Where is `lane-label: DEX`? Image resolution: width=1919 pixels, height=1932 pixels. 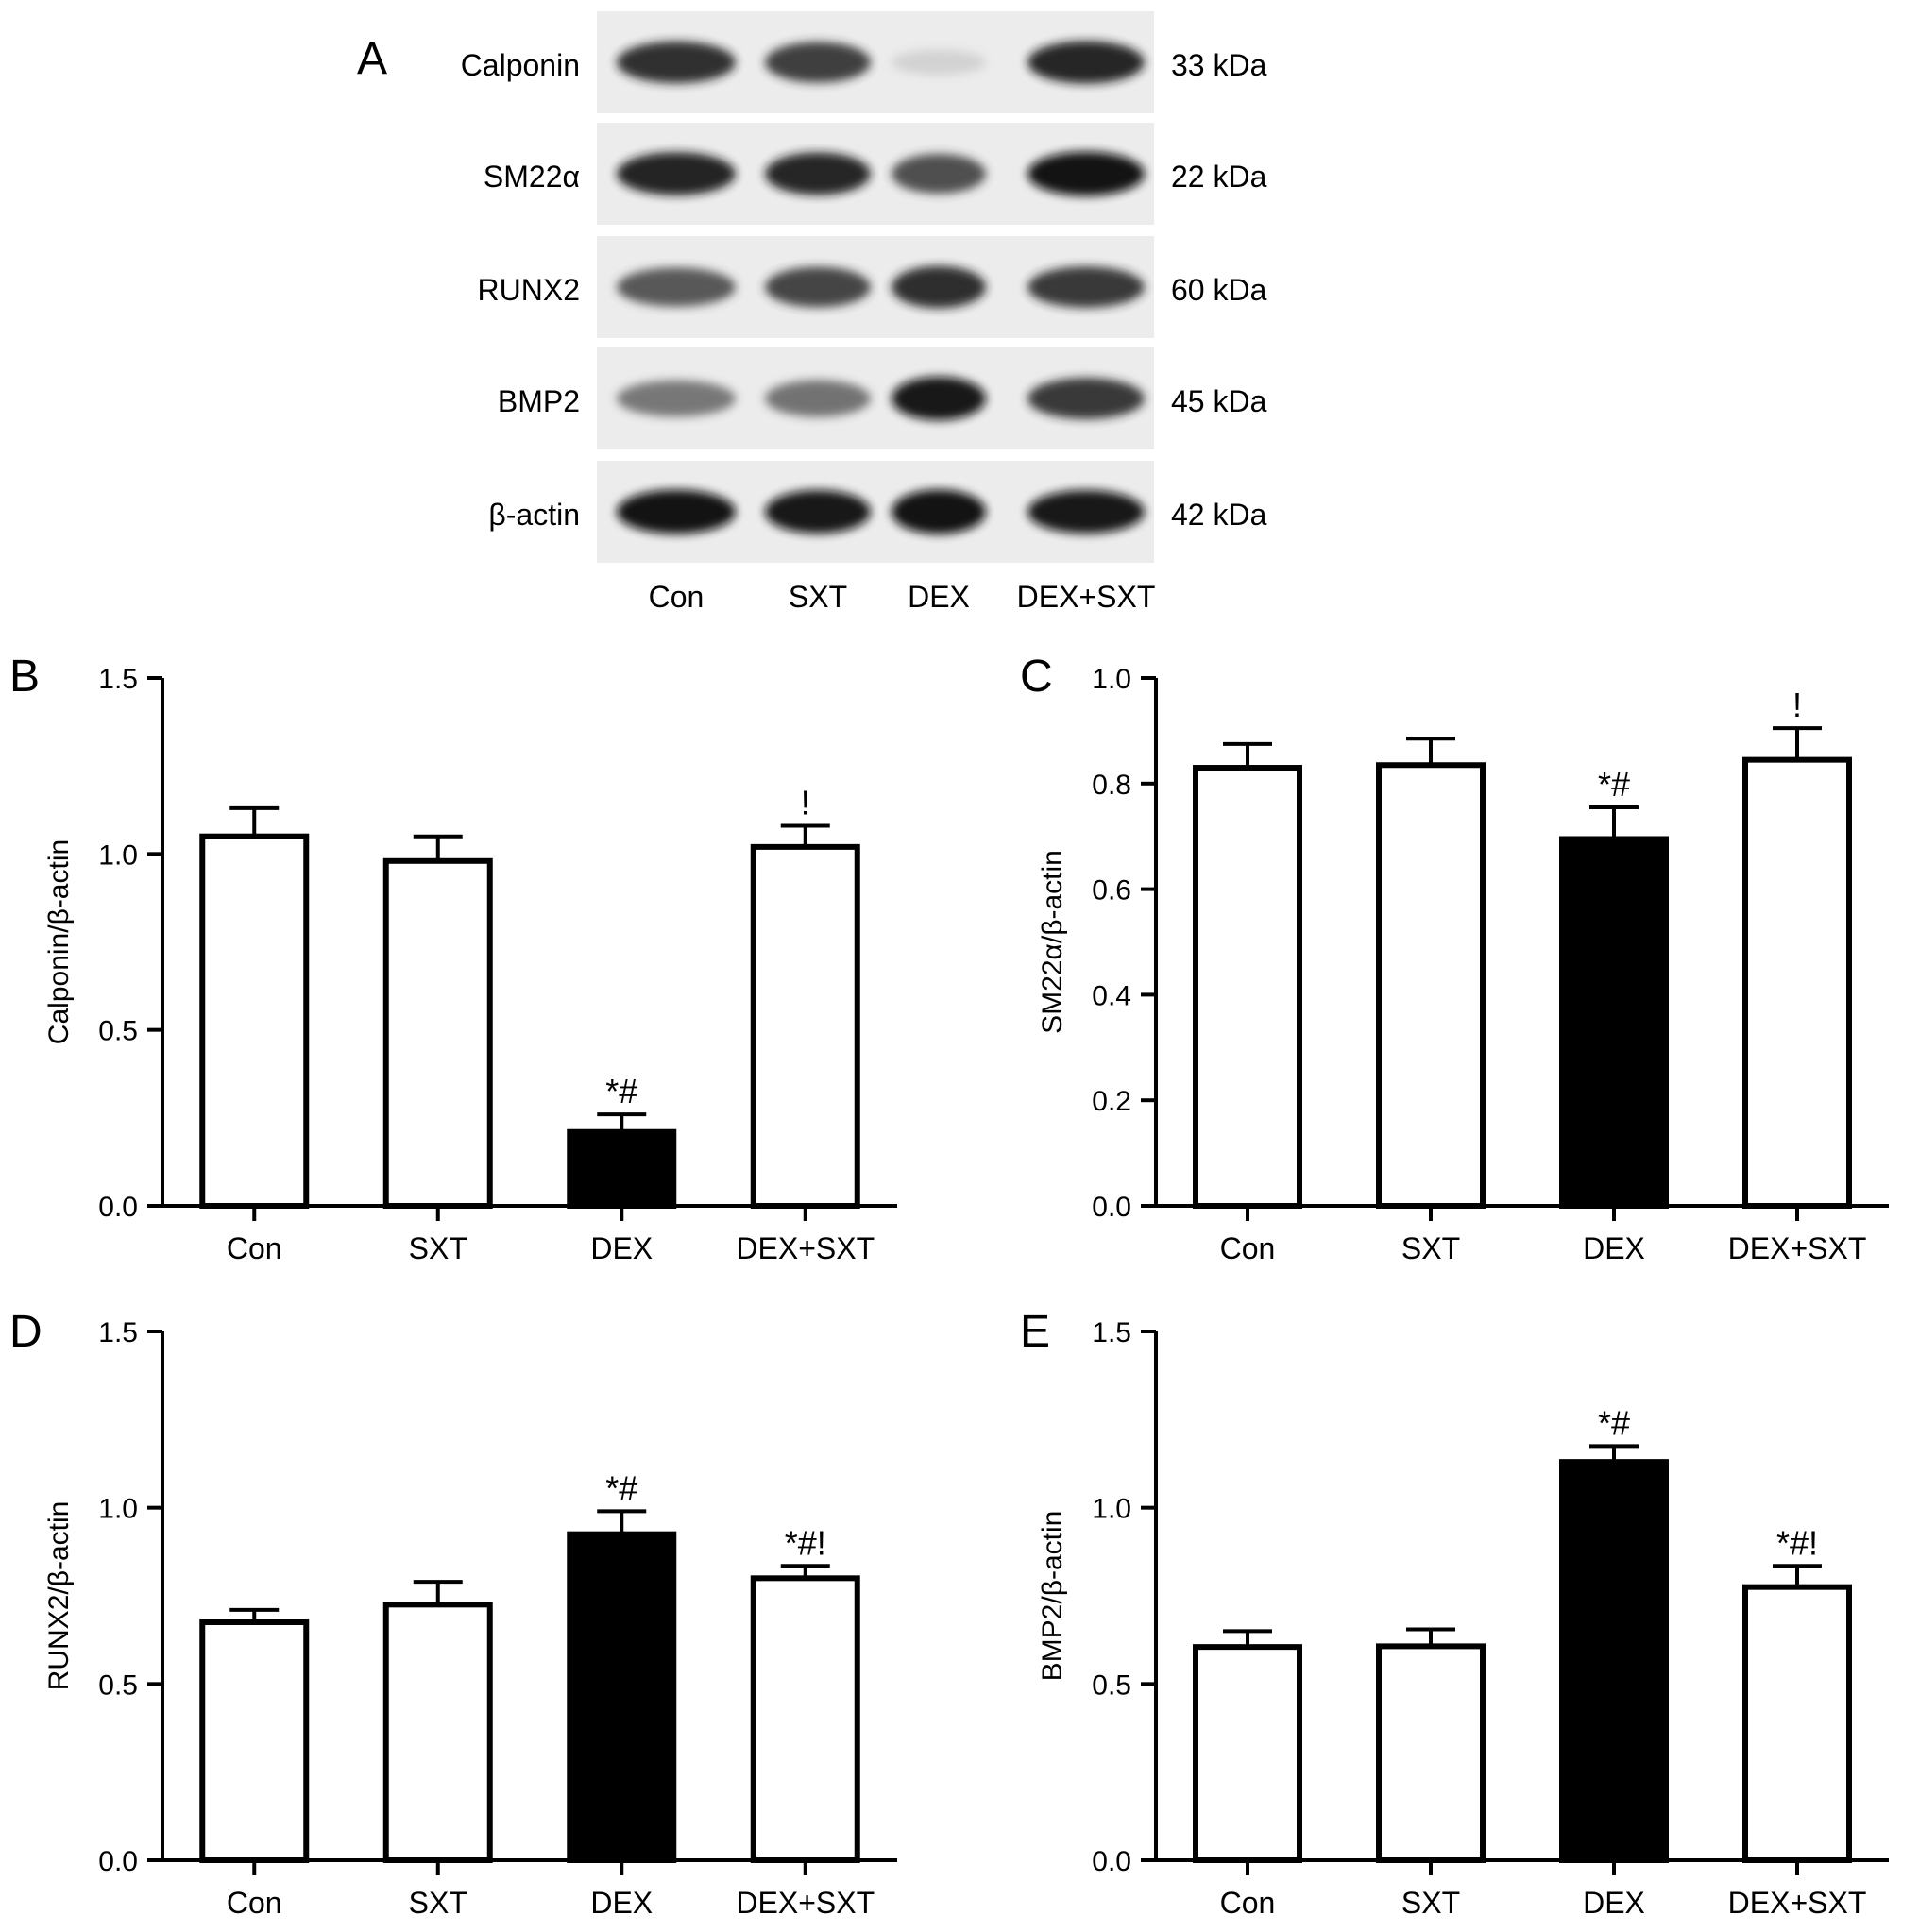
lane-label: DEX is located at coordinates (939, 597).